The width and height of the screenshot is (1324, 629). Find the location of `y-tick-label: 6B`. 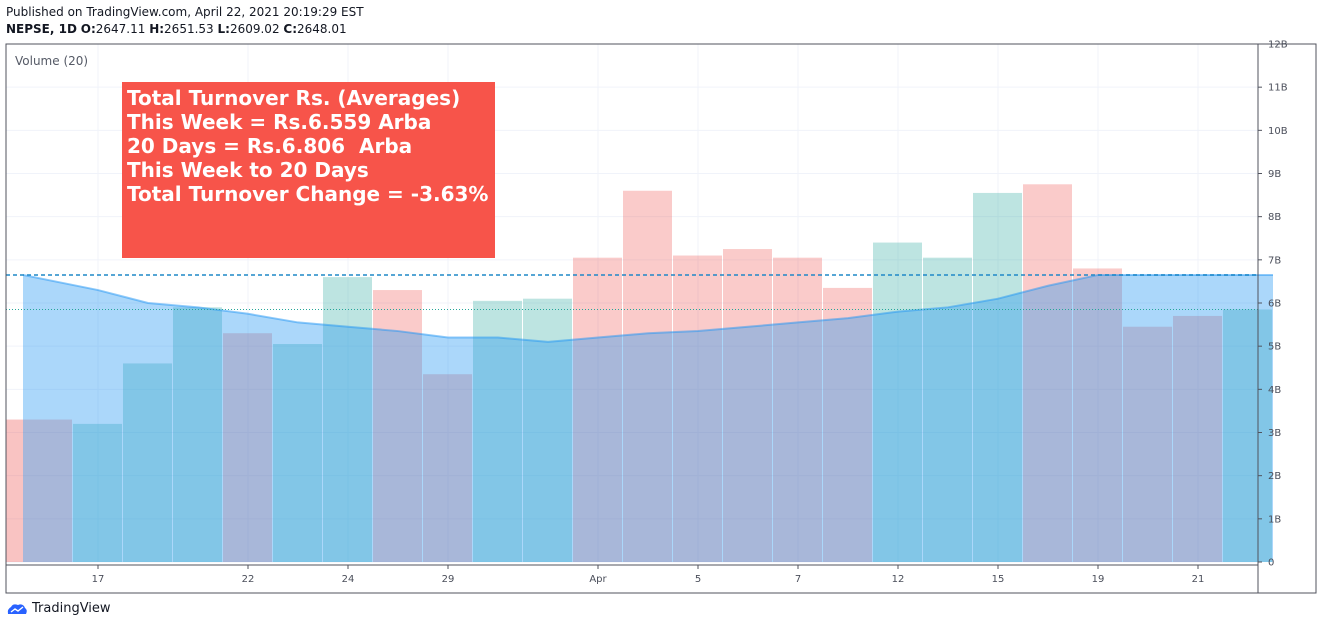

y-tick-label: 6B is located at coordinates (1274, 304).